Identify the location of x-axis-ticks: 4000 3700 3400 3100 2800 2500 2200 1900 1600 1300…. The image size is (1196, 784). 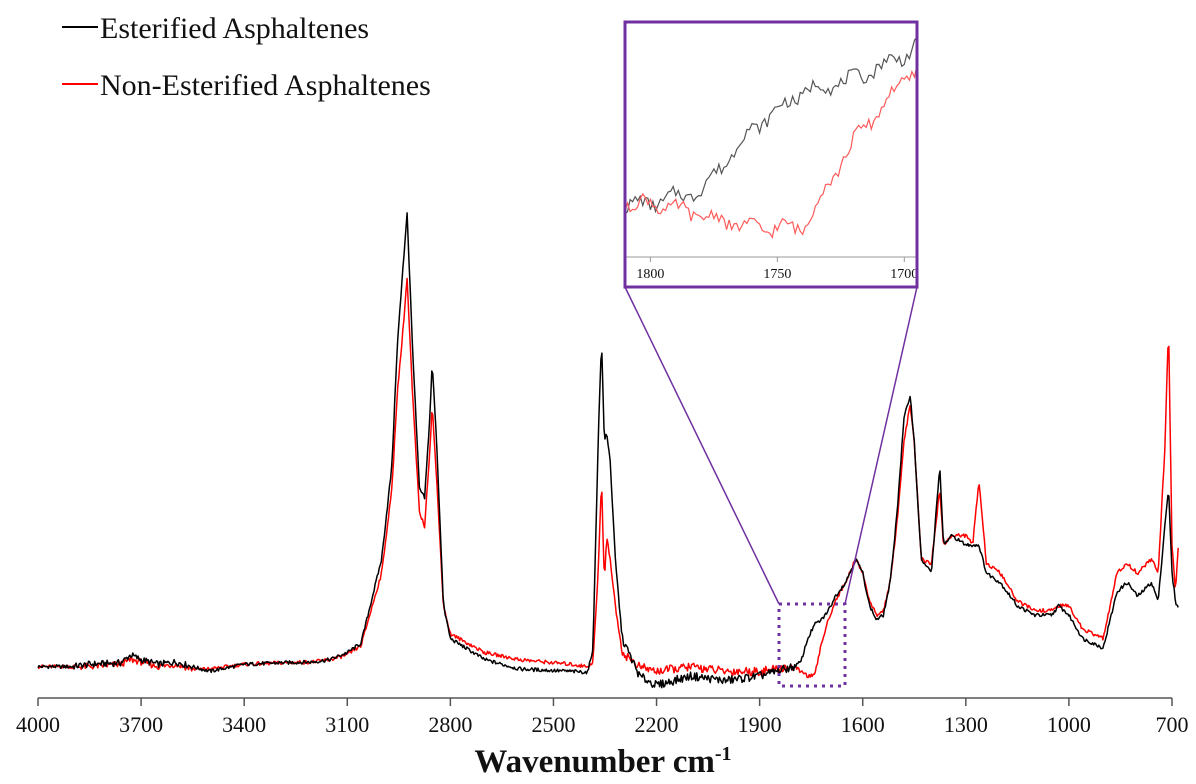
(602, 717).